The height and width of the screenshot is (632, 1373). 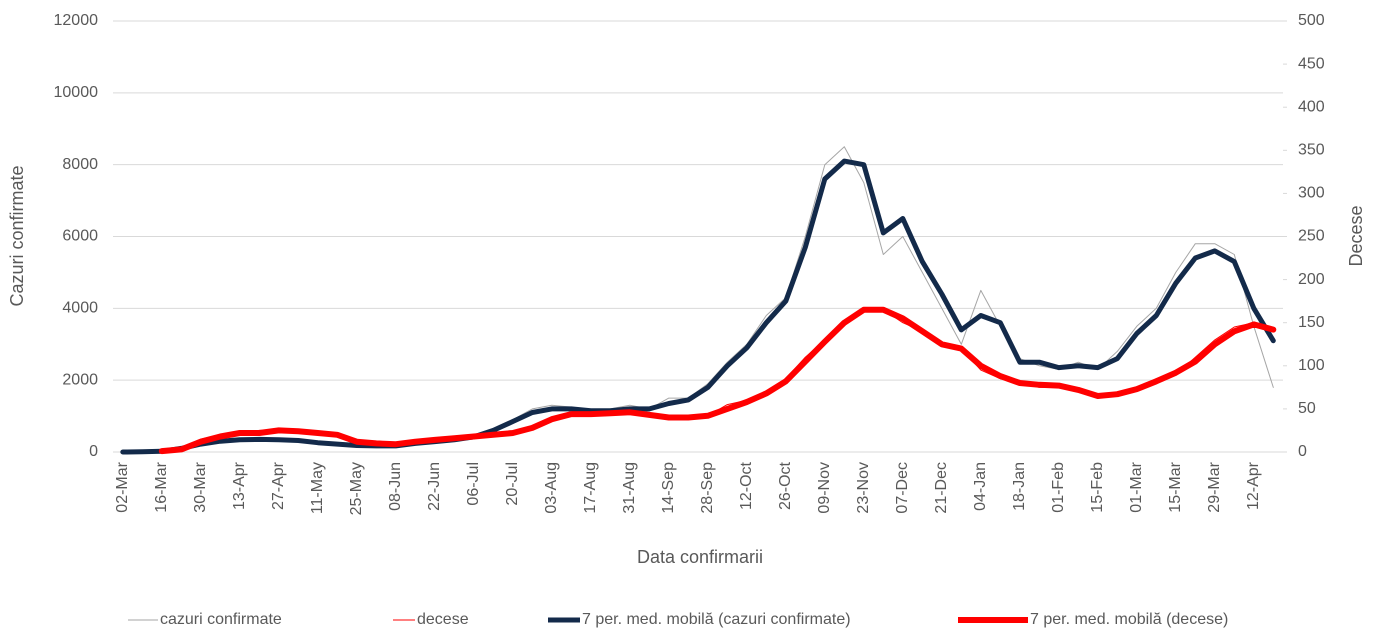 What do you see at coordinates (1058, 487) in the screenshot?
I see `x-tick-label: 01-Feb` at bounding box center [1058, 487].